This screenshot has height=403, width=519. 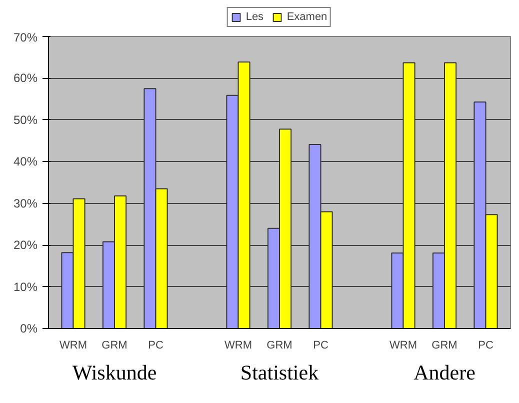 What do you see at coordinates (29, 329) in the screenshot?
I see `y-tick-label: 0%` at bounding box center [29, 329].